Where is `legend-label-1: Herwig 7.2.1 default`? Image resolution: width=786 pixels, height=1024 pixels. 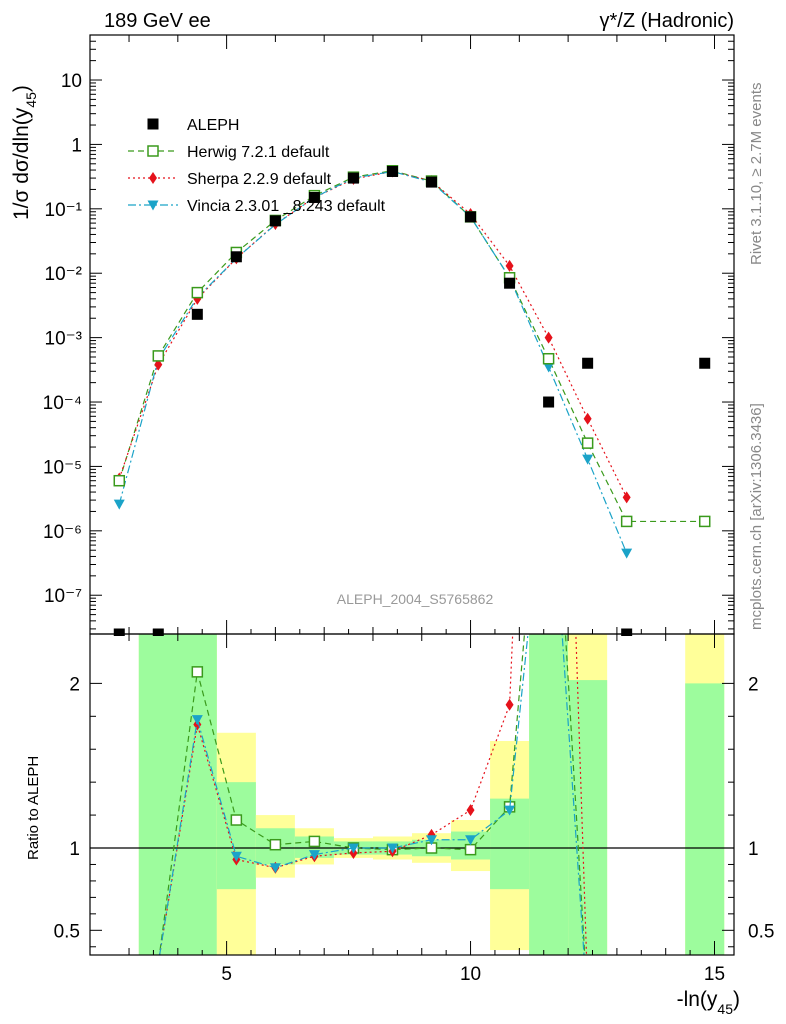 legend-label-1: Herwig 7.2.1 default is located at coordinates (258, 152).